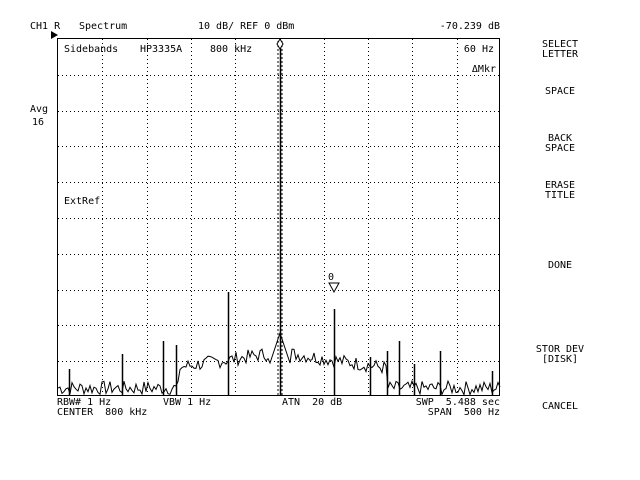 This screenshot has width=640, height=480. I want to click on softkey-select-letter: SELECT LETTER, so click(560, 49).